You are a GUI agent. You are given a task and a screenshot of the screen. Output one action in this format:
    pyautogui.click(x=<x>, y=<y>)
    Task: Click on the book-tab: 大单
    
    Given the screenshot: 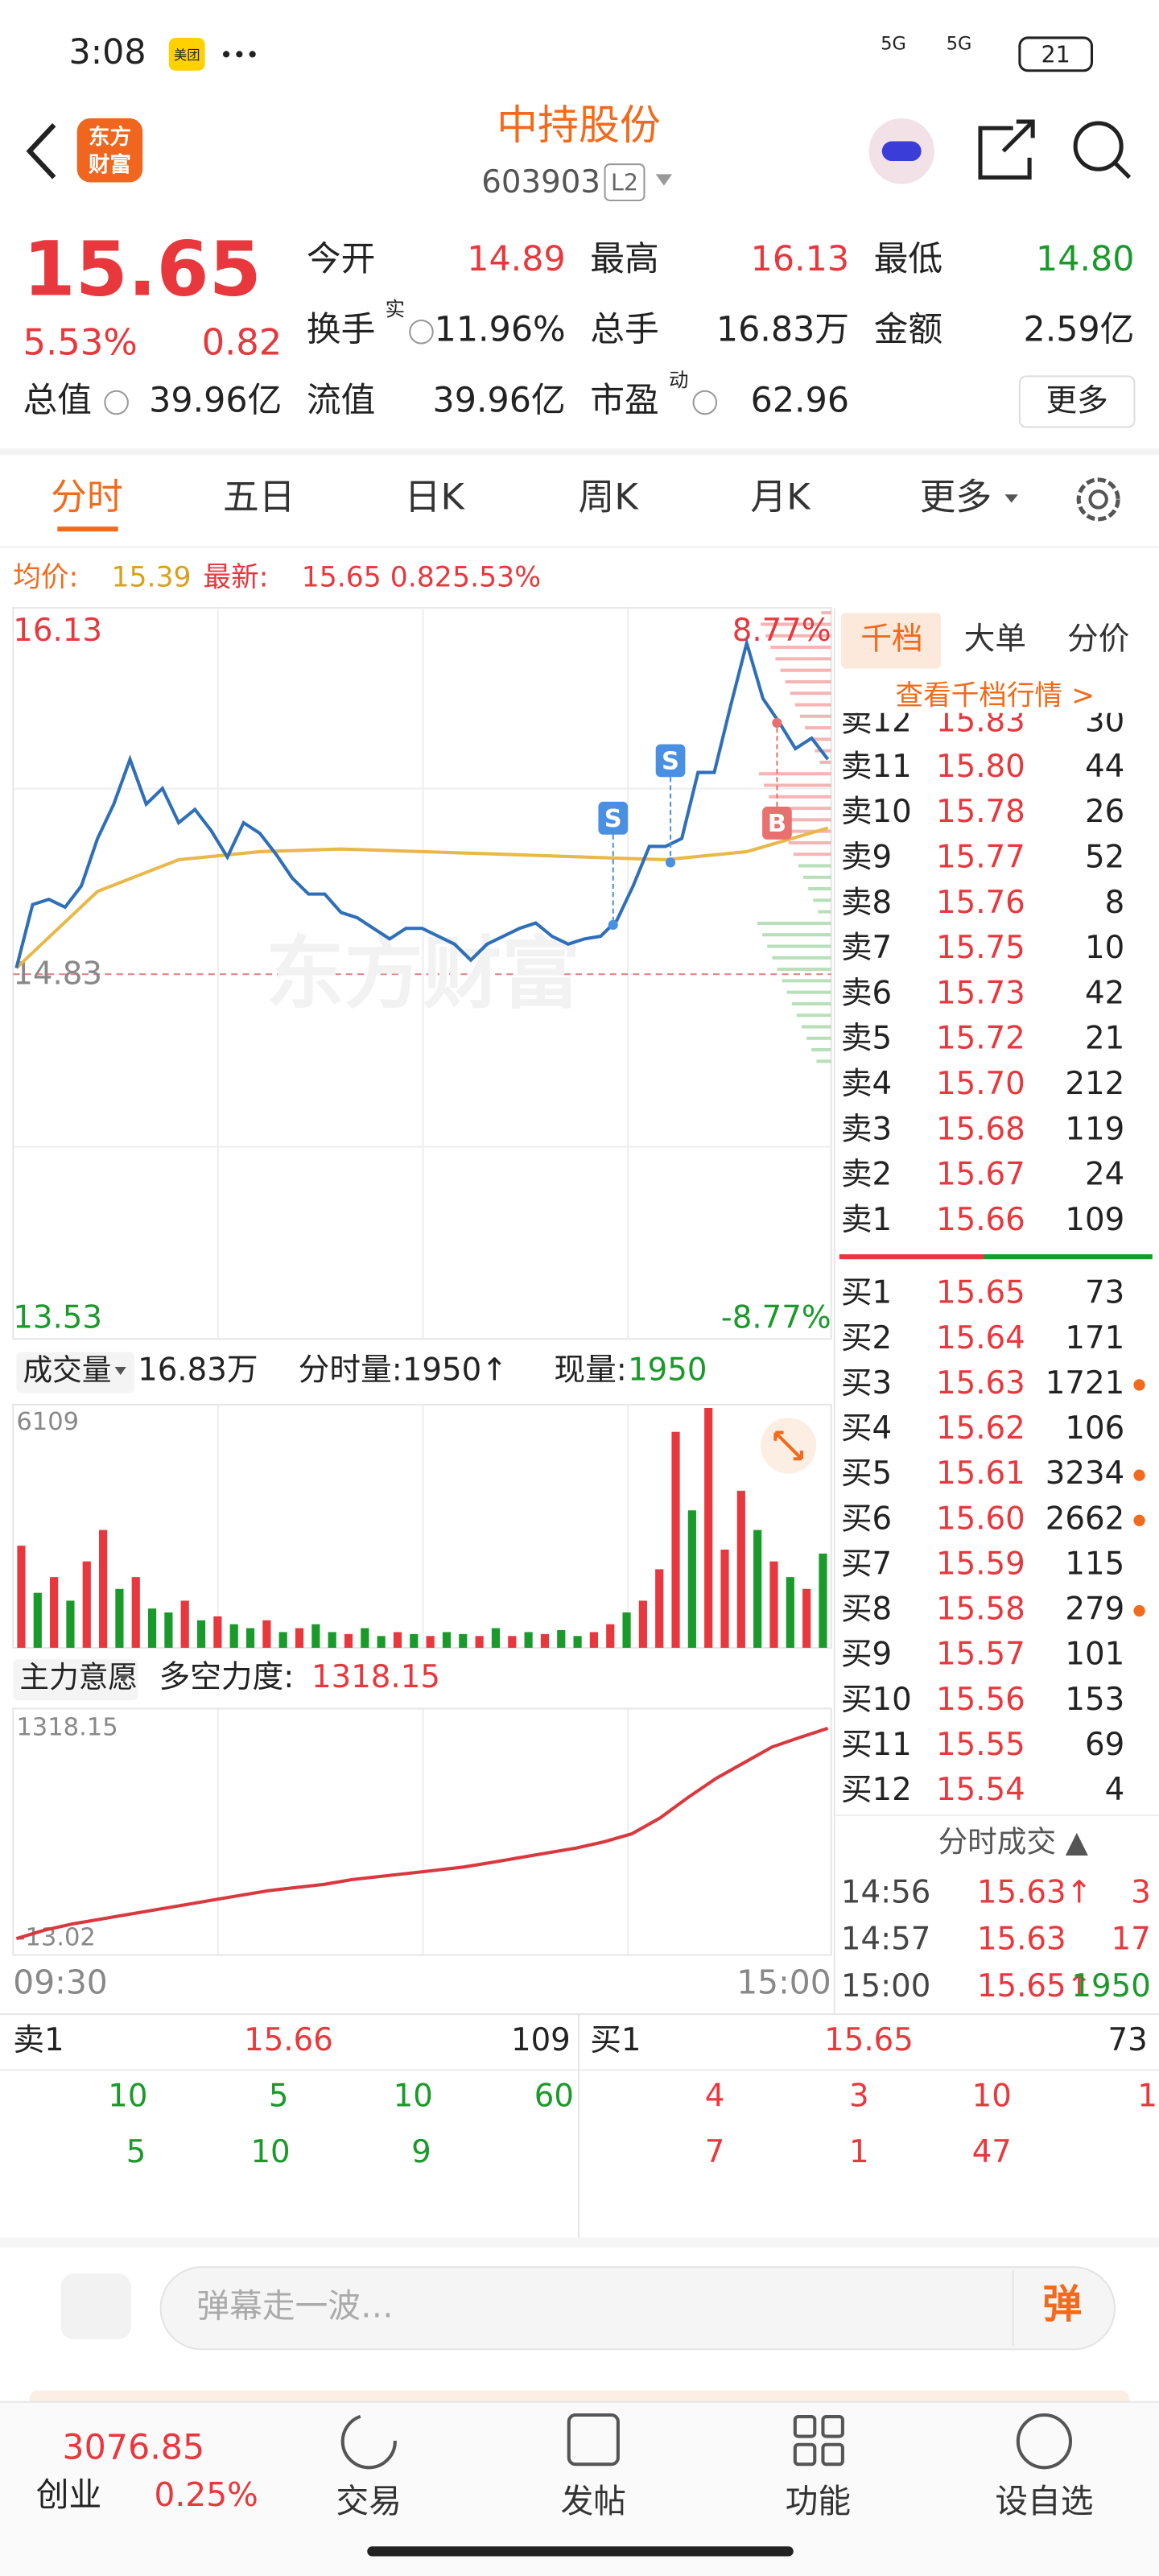 What is the action you would take?
    pyautogui.click(x=995, y=639)
    